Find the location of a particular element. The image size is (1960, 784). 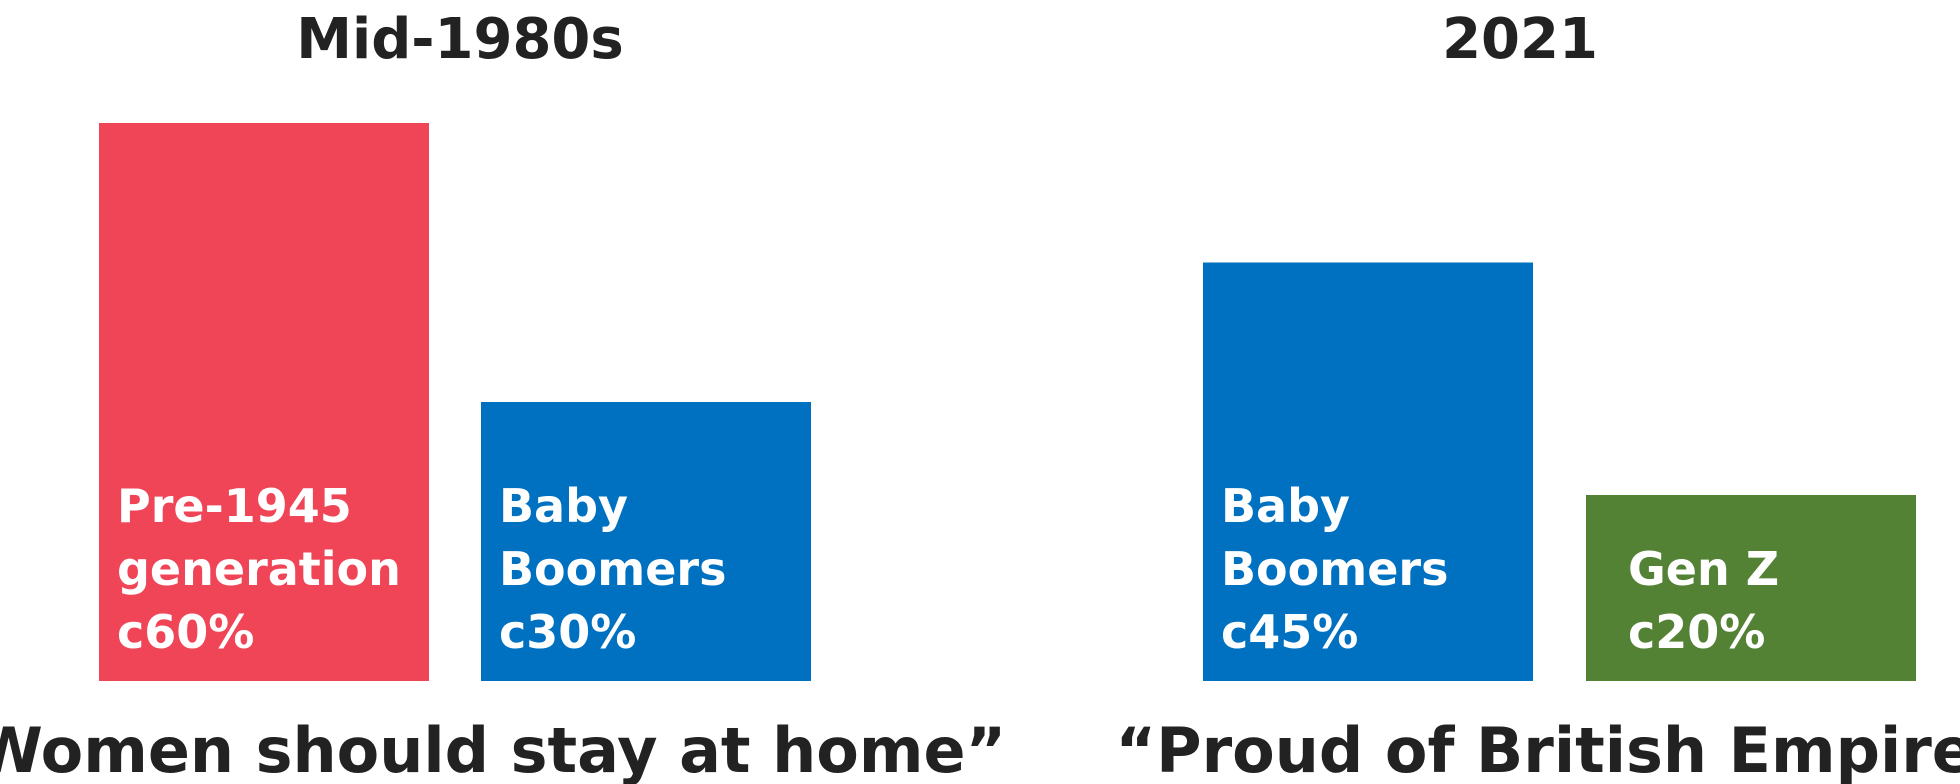

bar-category-label: Pre-1945 is located at coordinates (234, 506).